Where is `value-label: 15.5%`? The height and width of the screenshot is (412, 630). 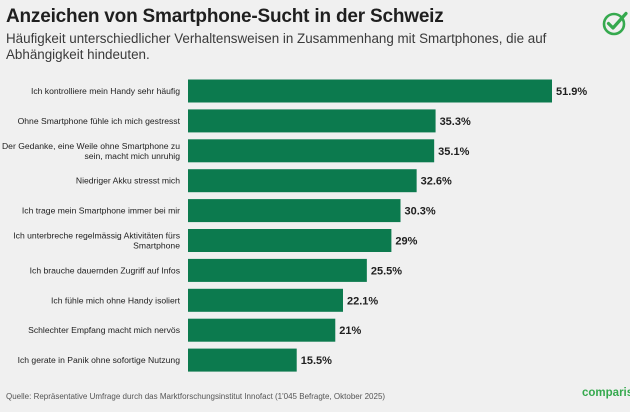 value-label: 15.5% is located at coordinates (316, 361).